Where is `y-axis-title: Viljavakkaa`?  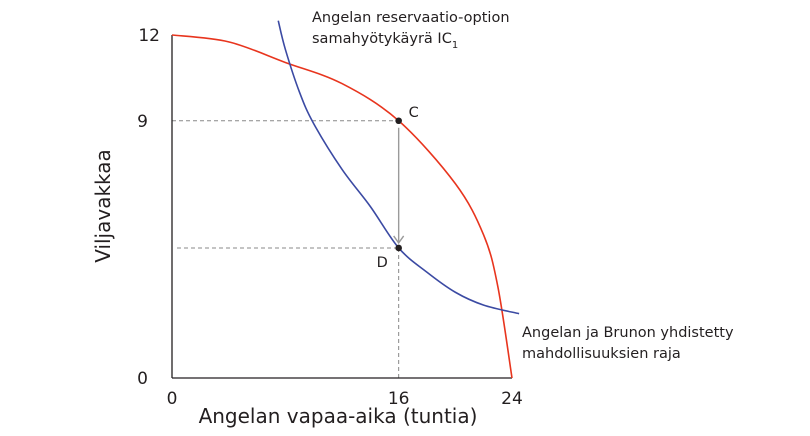
y-axis-title: Viljavakkaa is located at coordinates (103, 206).